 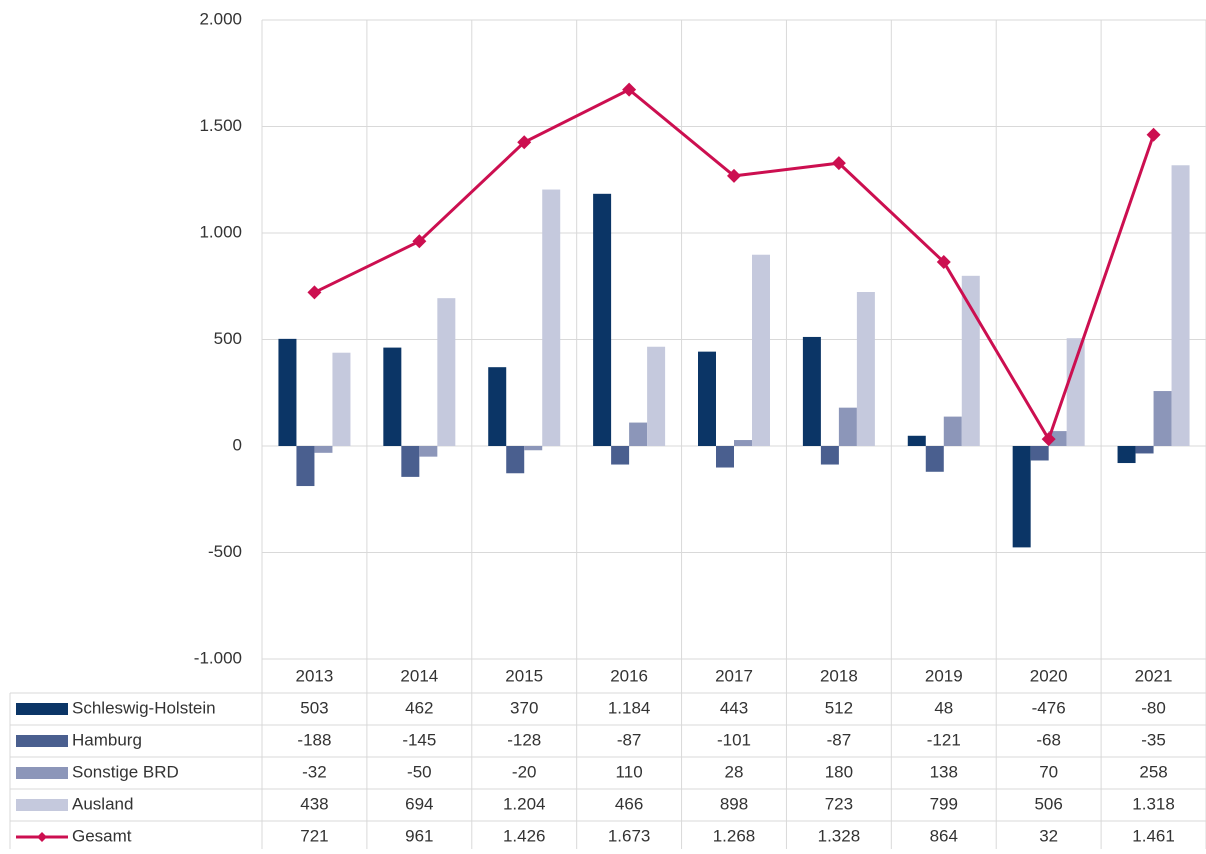 I want to click on table-cell: 1.184, so click(x=629, y=707).